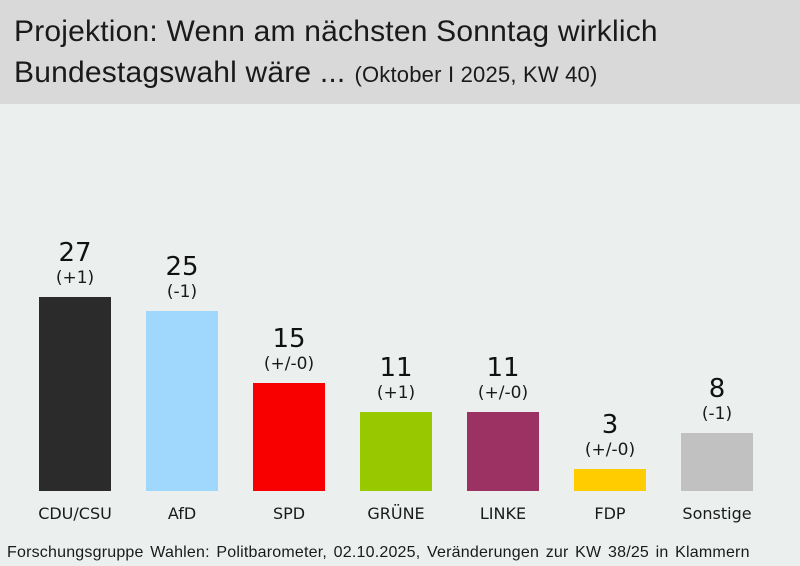 The width and height of the screenshot is (800, 566). I want to click on bar-group-sonstige: 8 (-1) Sonstige, so click(717, 317).